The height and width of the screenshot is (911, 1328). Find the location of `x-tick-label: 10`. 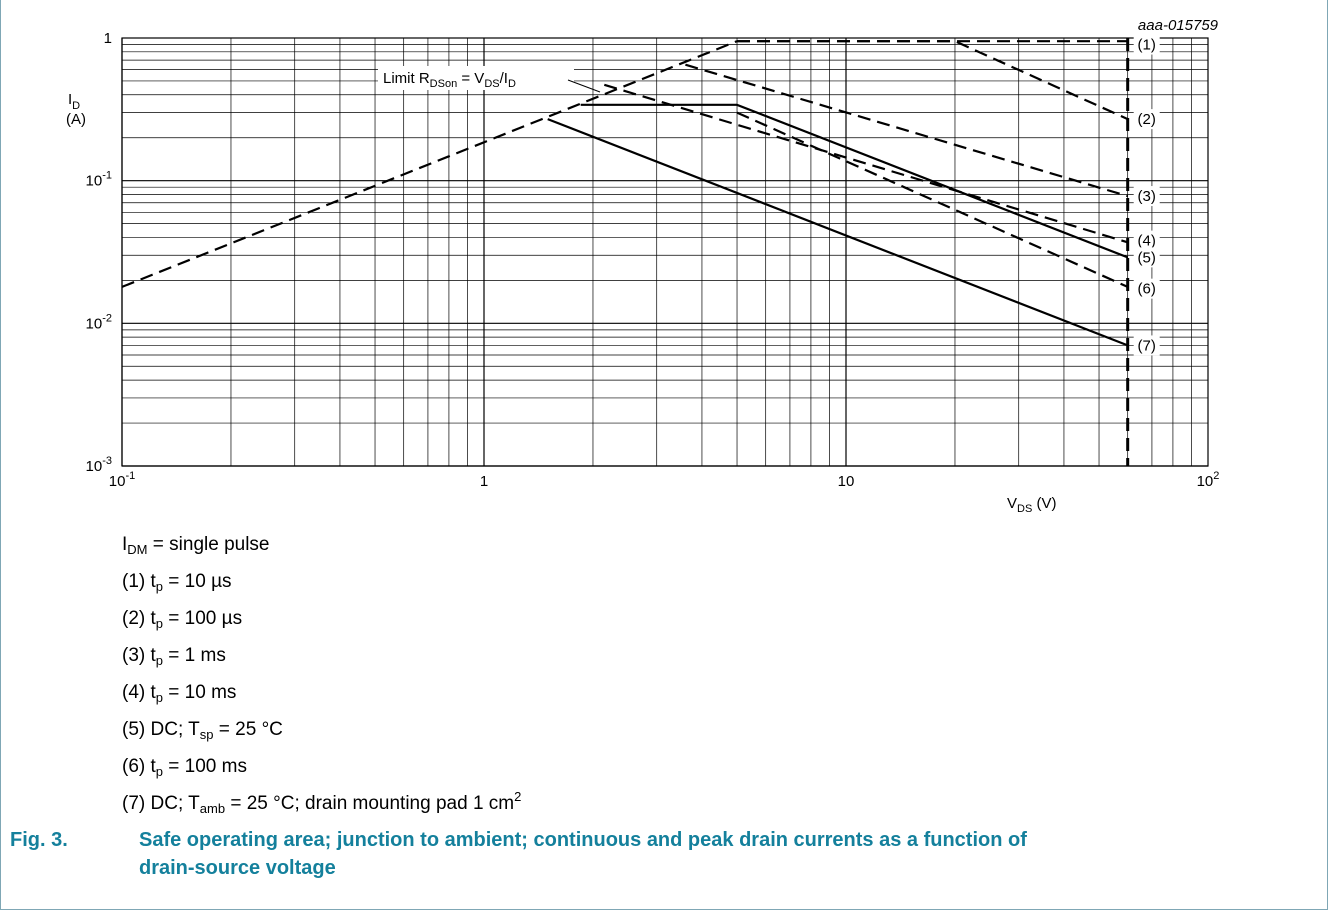

x-tick-label: 10 is located at coordinates (846, 481).